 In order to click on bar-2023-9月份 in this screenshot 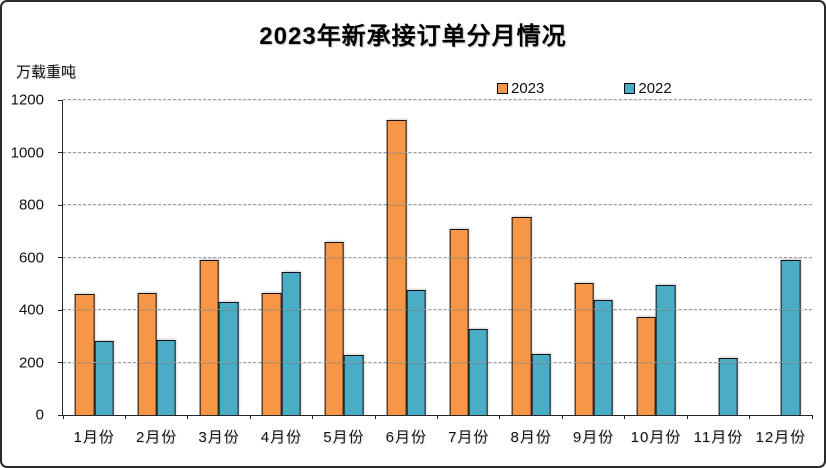, I will do `click(584, 349)`.